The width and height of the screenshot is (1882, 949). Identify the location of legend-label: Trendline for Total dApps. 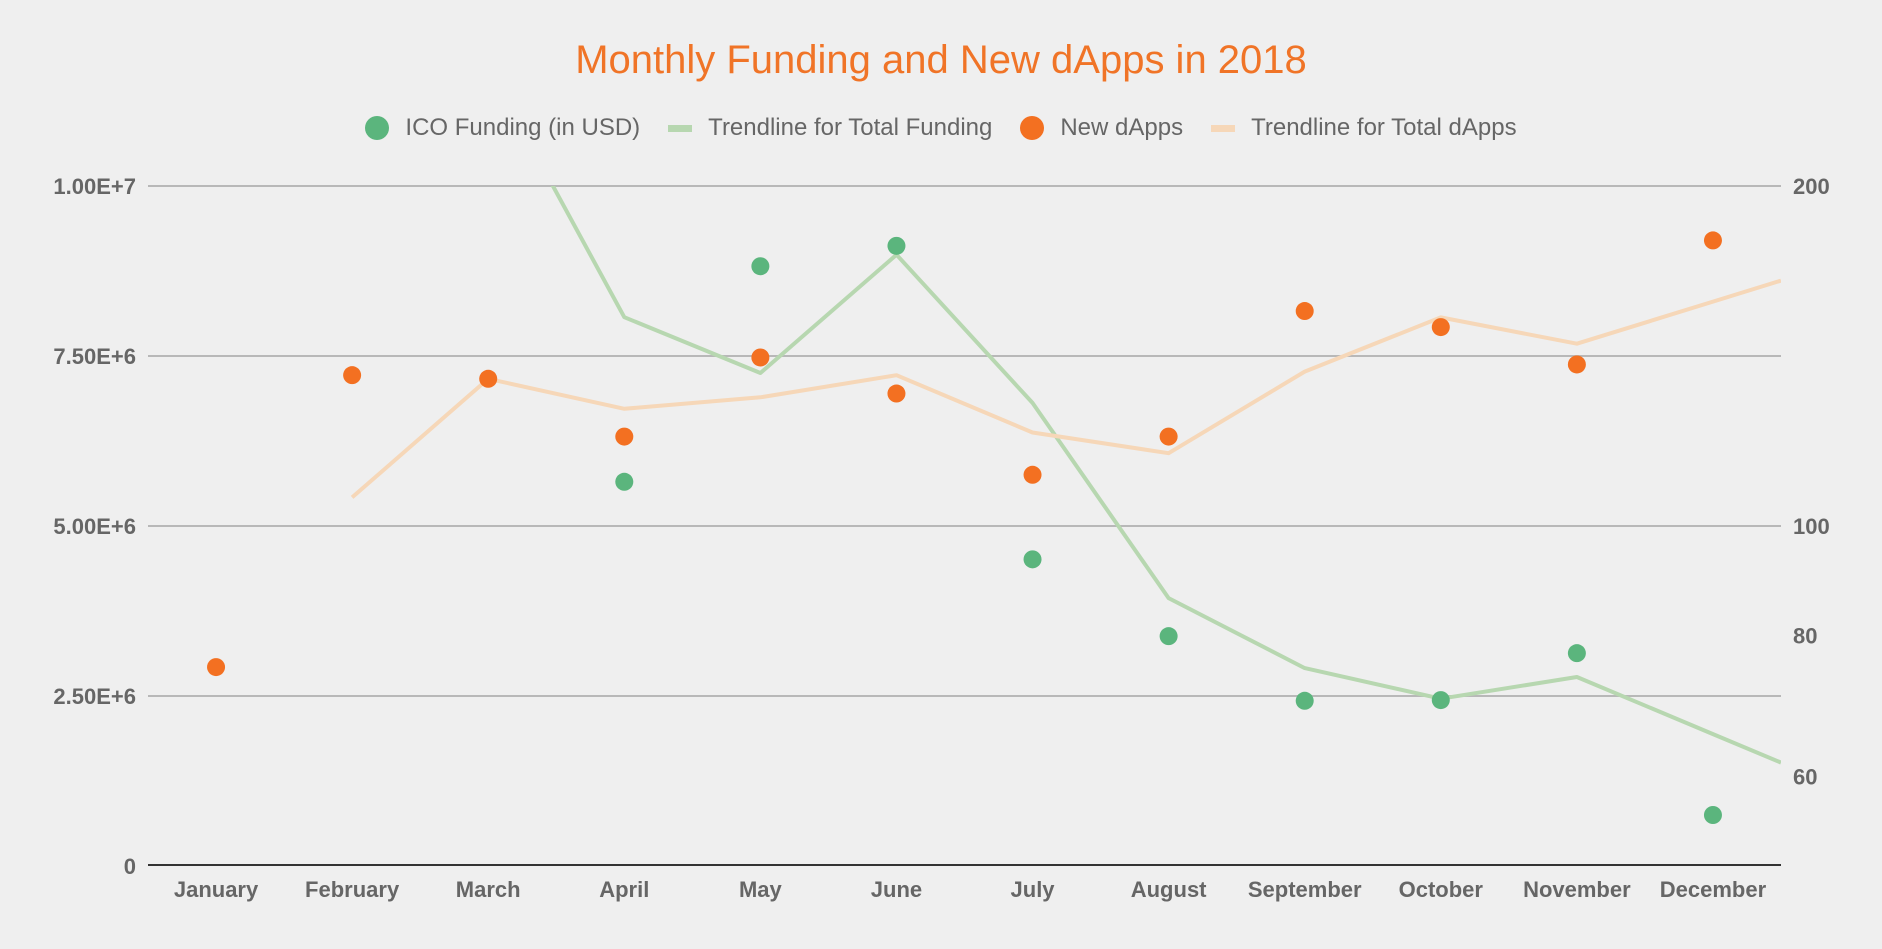
(1384, 127).